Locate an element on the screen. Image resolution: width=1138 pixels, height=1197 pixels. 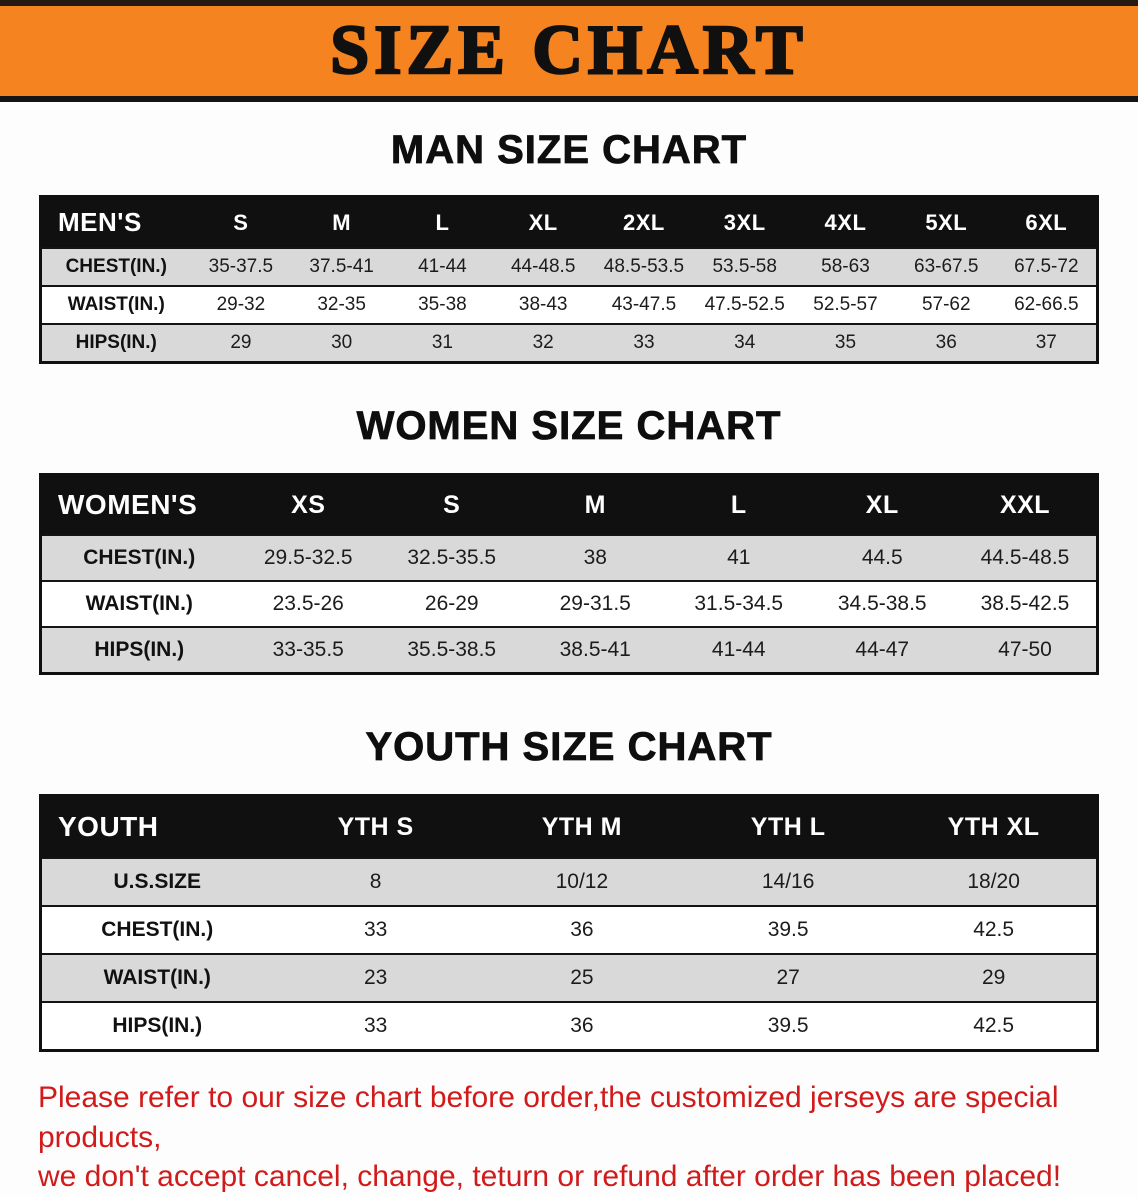
row-label: U.S.SIZE is located at coordinates (157, 881).